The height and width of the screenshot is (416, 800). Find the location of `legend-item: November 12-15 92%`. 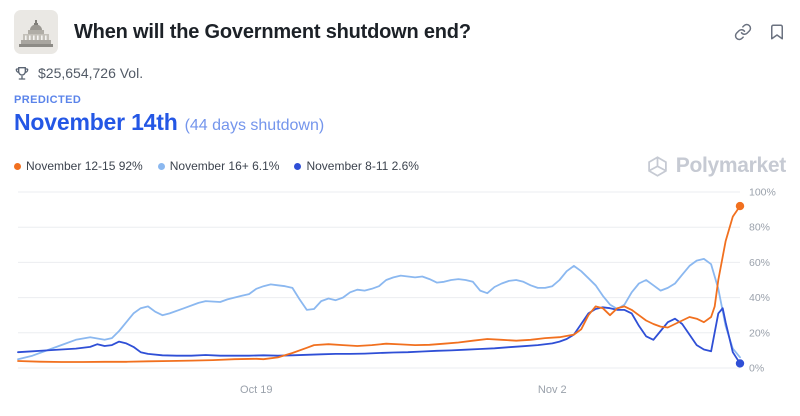

legend-item: November 12-15 92% is located at coordinates (78, 166).